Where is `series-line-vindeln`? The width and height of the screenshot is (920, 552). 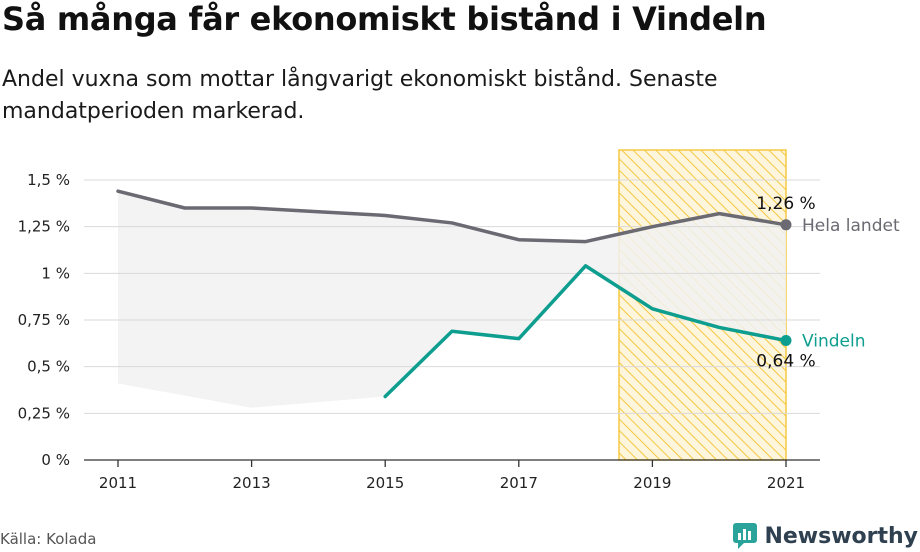 series-line-vindeln is located at coordinates (585, 331).